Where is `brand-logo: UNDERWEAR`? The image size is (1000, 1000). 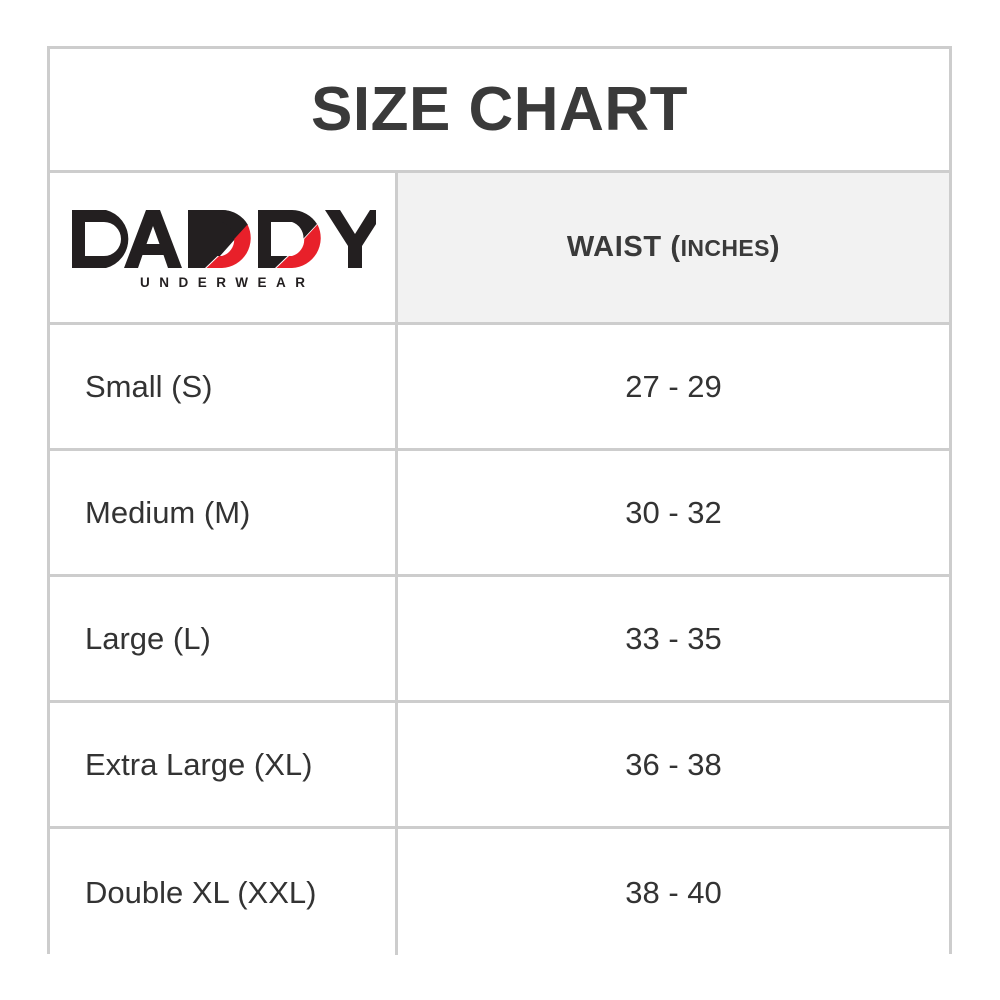
brand-logo: UNDERWEAR is located at coordinates (223, 249).